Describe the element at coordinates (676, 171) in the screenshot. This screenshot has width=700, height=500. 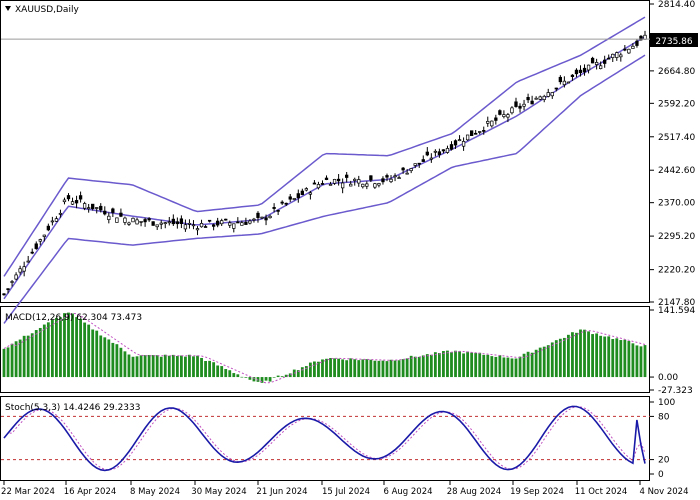
I see `y-tick-label: 2442.60` at that location.